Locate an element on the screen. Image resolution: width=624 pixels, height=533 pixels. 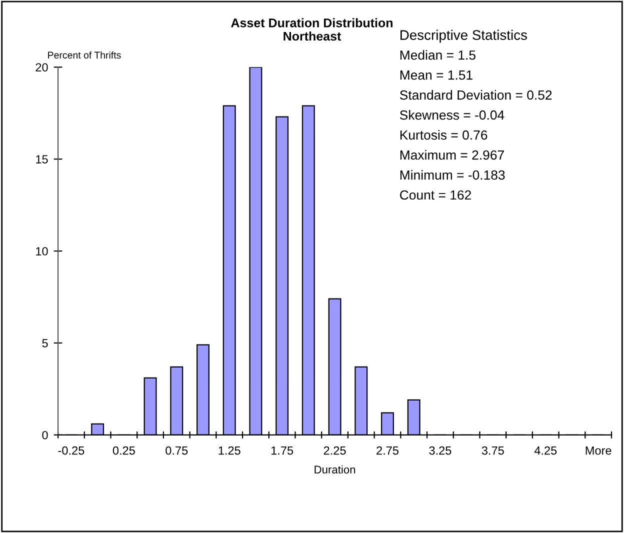
chart-title: Asset Duration Distribution is located at coordinates (311, 23).